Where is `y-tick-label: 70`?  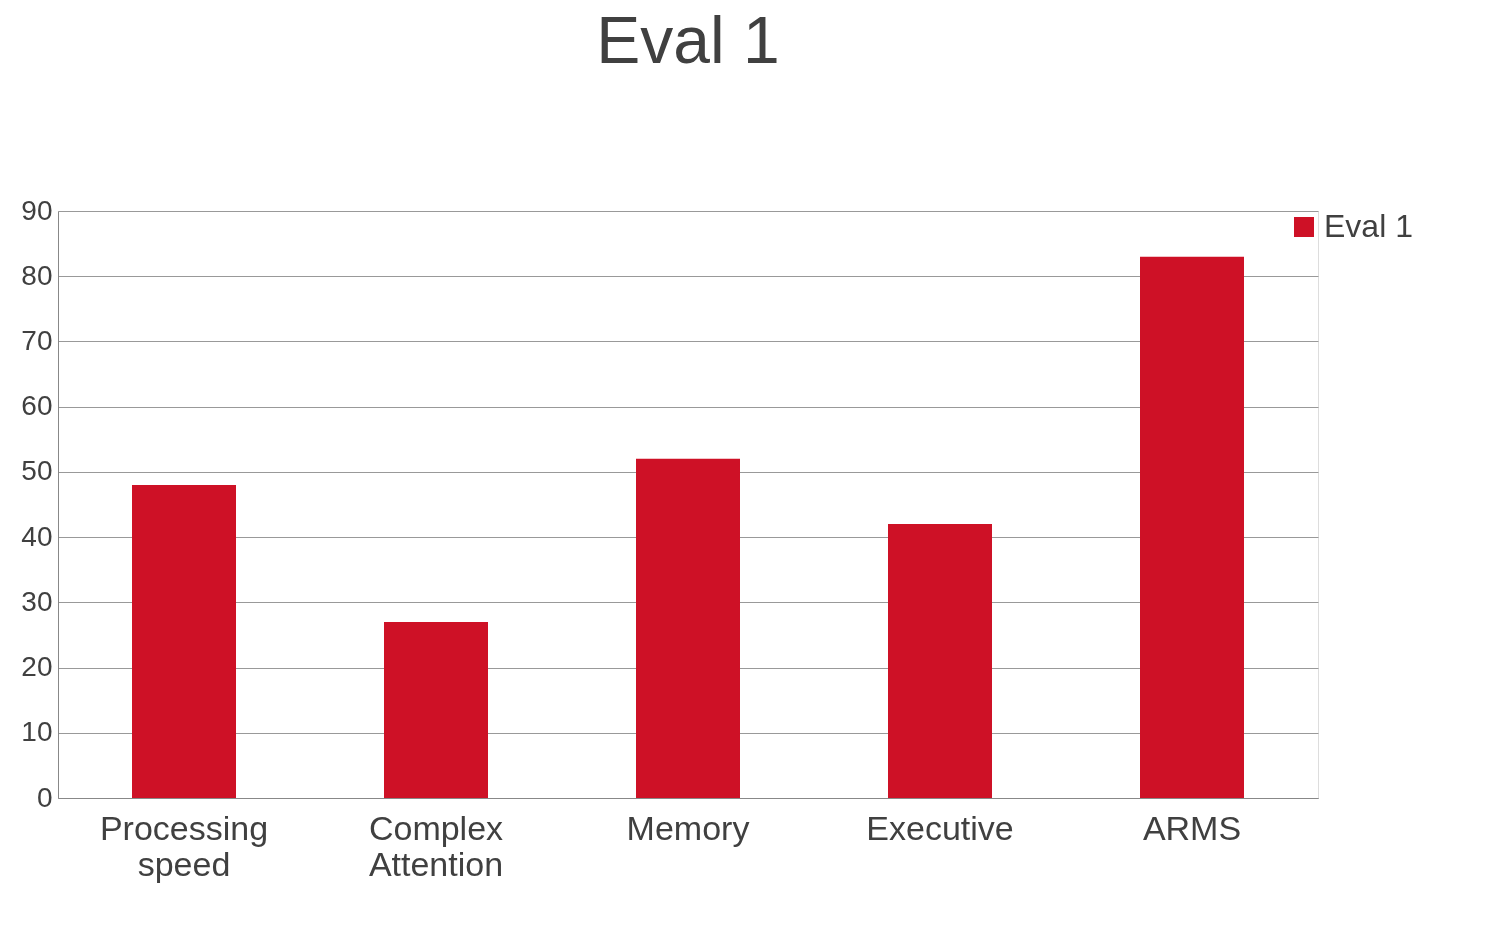 y-tick-label: 70 is located at coordinates (37, 340).